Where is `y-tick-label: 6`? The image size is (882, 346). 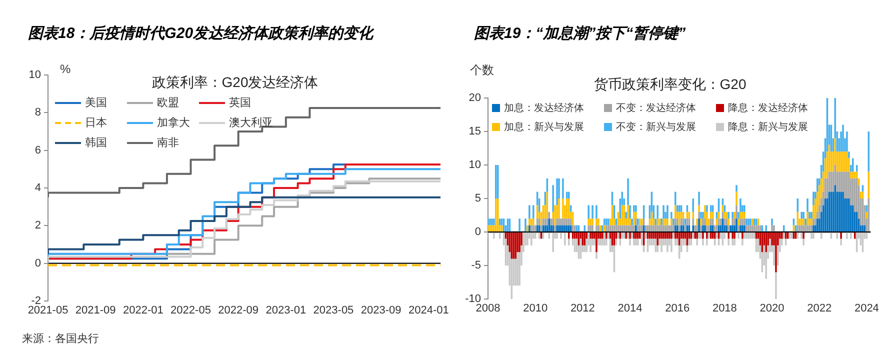
y-tick-label: 6 is located at coordinates (37, 150).